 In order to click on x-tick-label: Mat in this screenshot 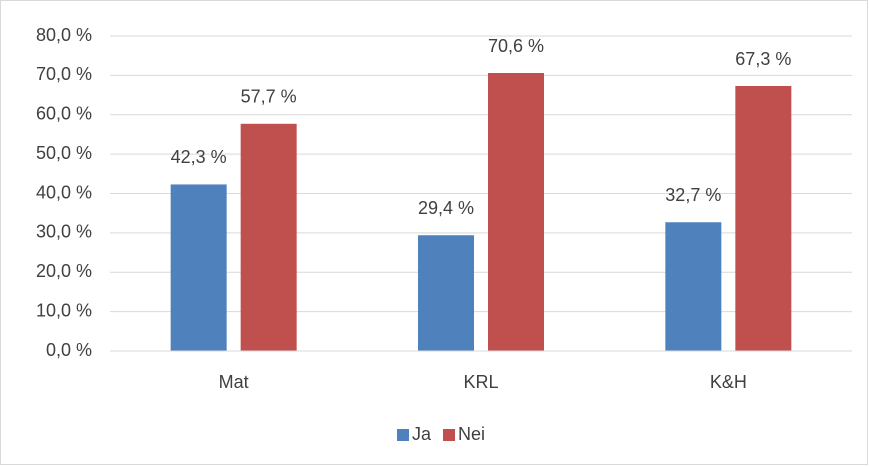, I will do `click(234, 382)`.